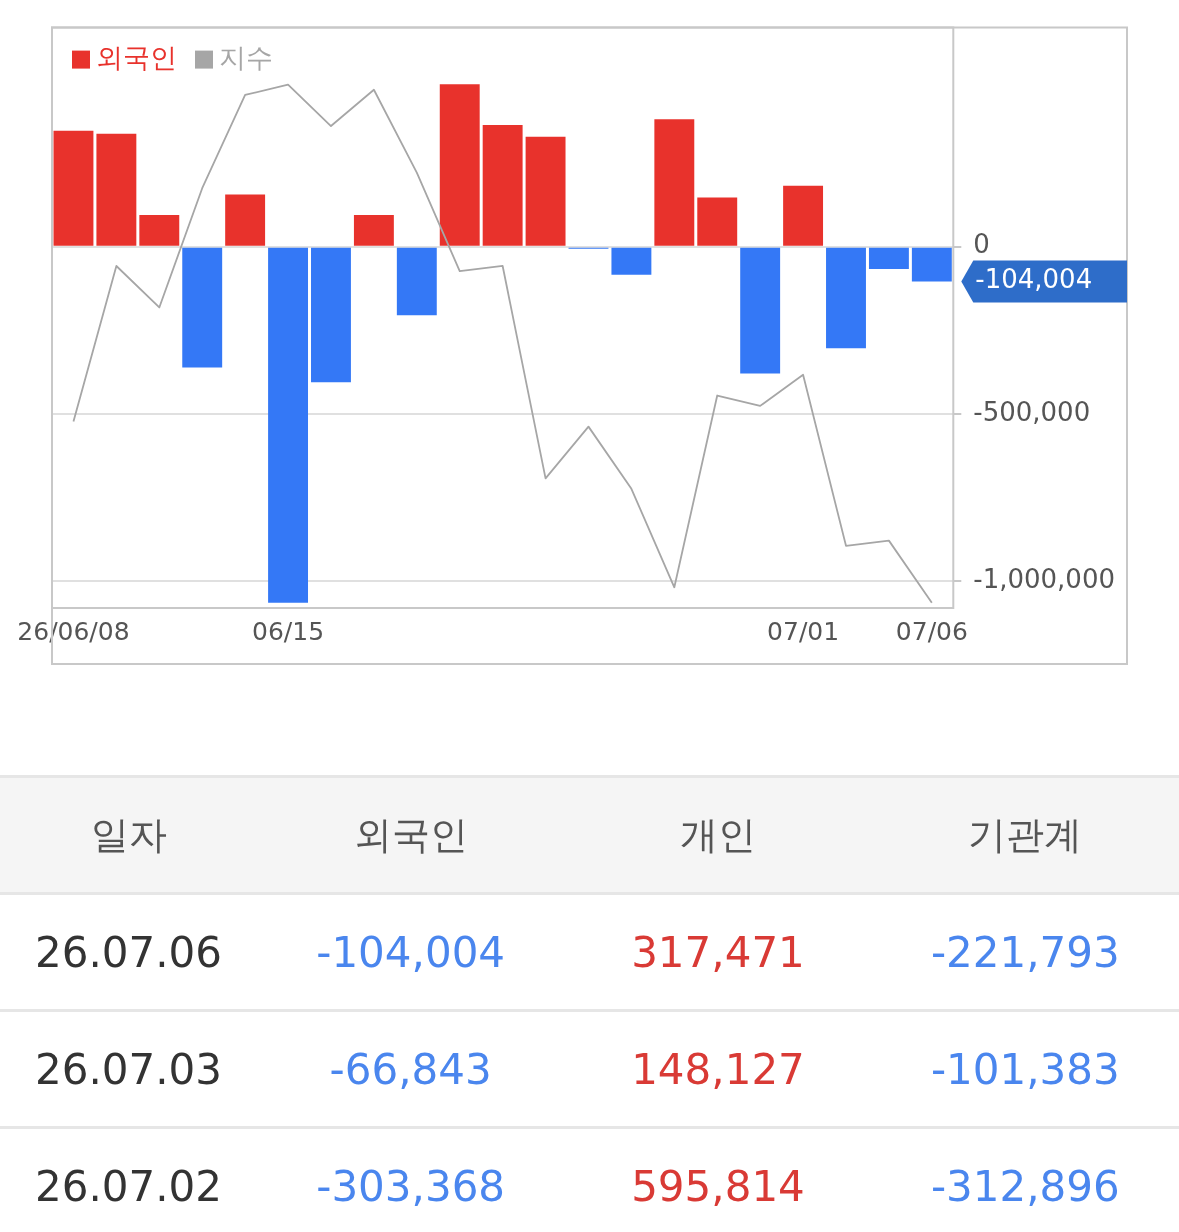 This screenshot has width=1179, height=1232. Describe the element at coordinates (136, 57) in the screenshot. I see `legend-label: 외국인` at that location.